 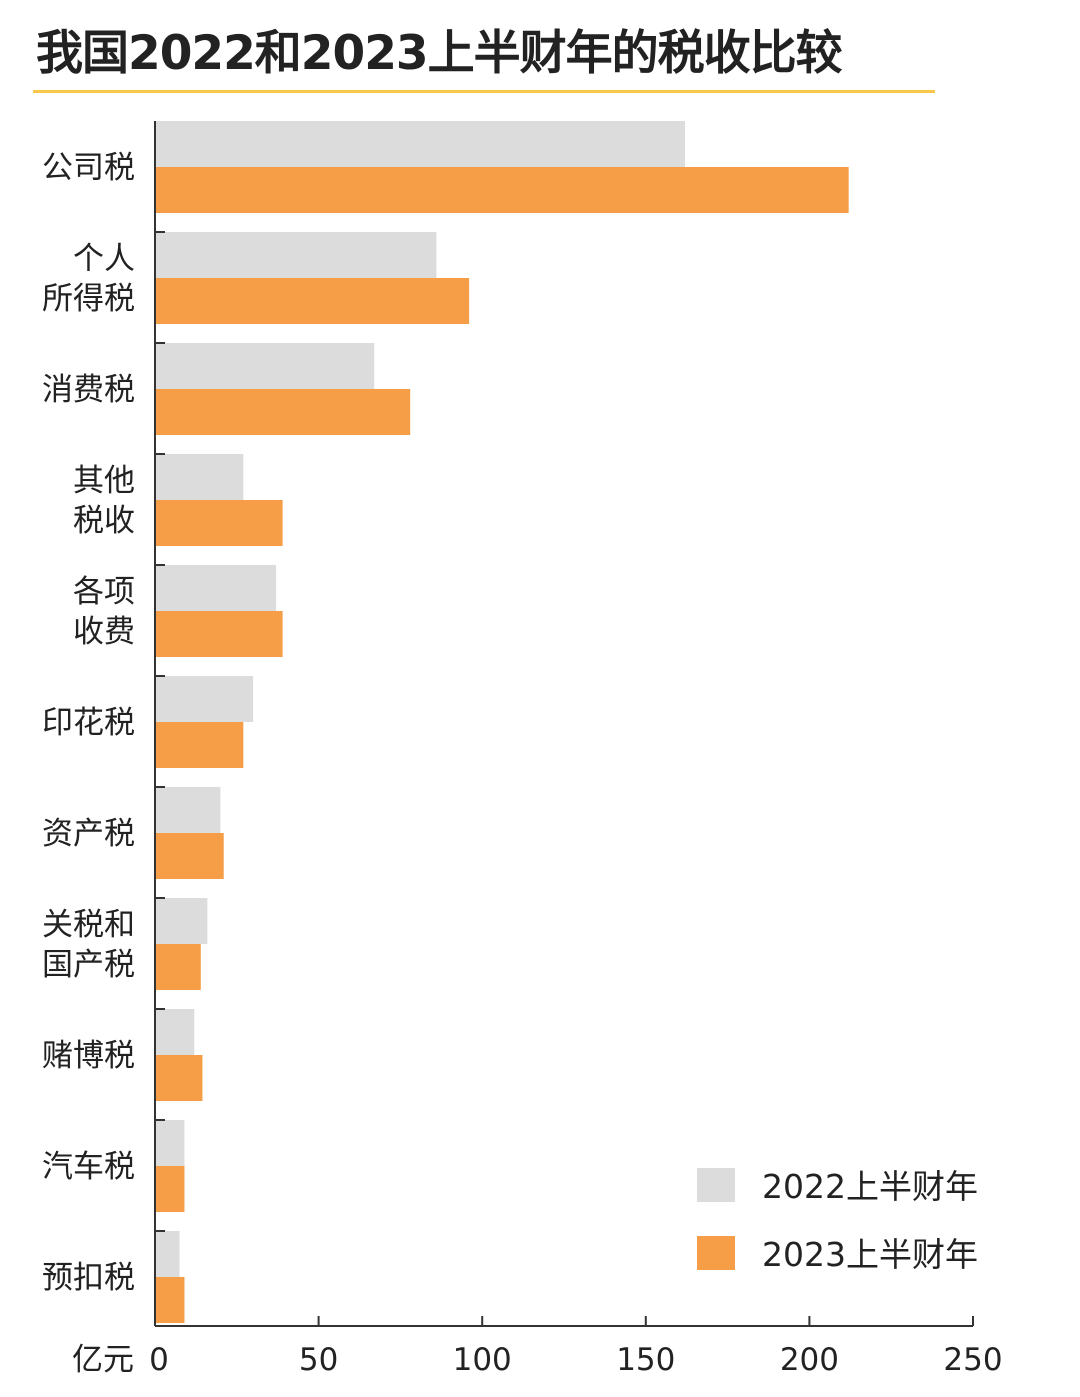 I want to click on chart-title: 我国2022和2023上半财年的税收比较, so click(x=439, y=53).